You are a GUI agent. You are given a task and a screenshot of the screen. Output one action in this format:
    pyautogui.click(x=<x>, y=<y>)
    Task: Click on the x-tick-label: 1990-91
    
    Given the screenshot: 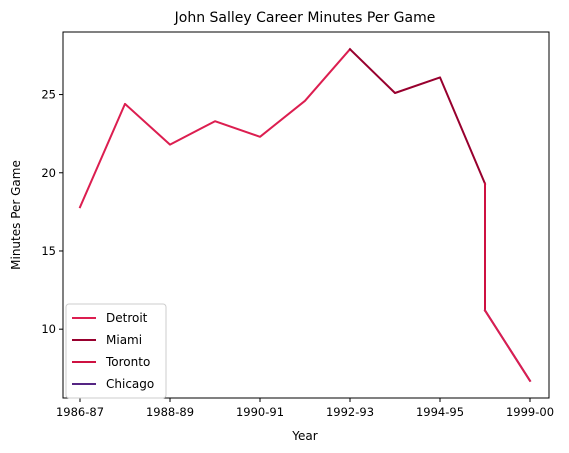 What is the action you would take?
    pyautogui.click(x=260, y=412)
    